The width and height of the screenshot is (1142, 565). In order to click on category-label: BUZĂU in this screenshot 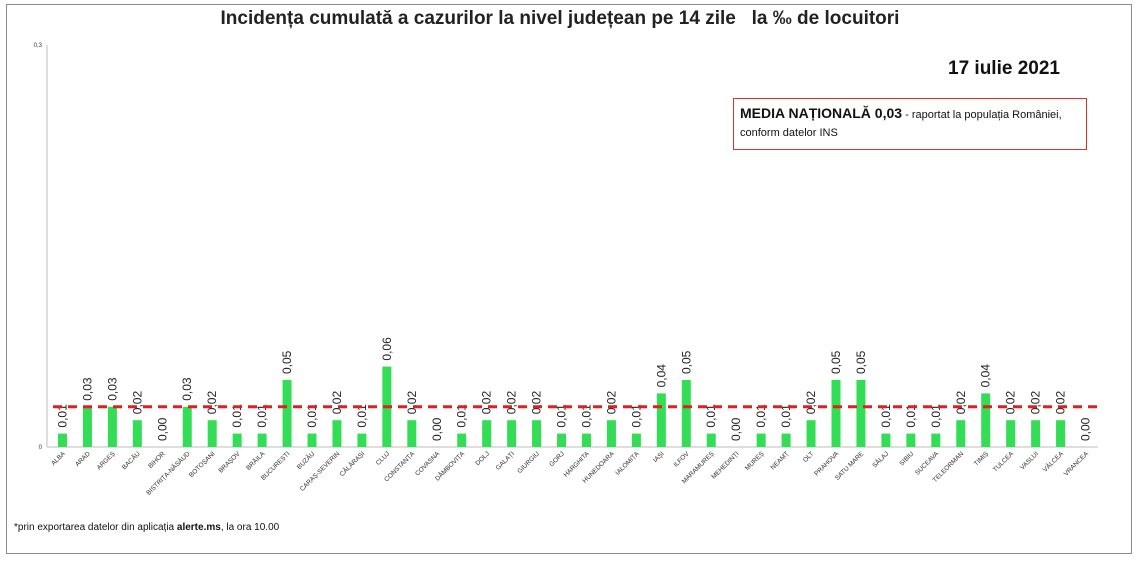, I will do `click(305, 460)`.